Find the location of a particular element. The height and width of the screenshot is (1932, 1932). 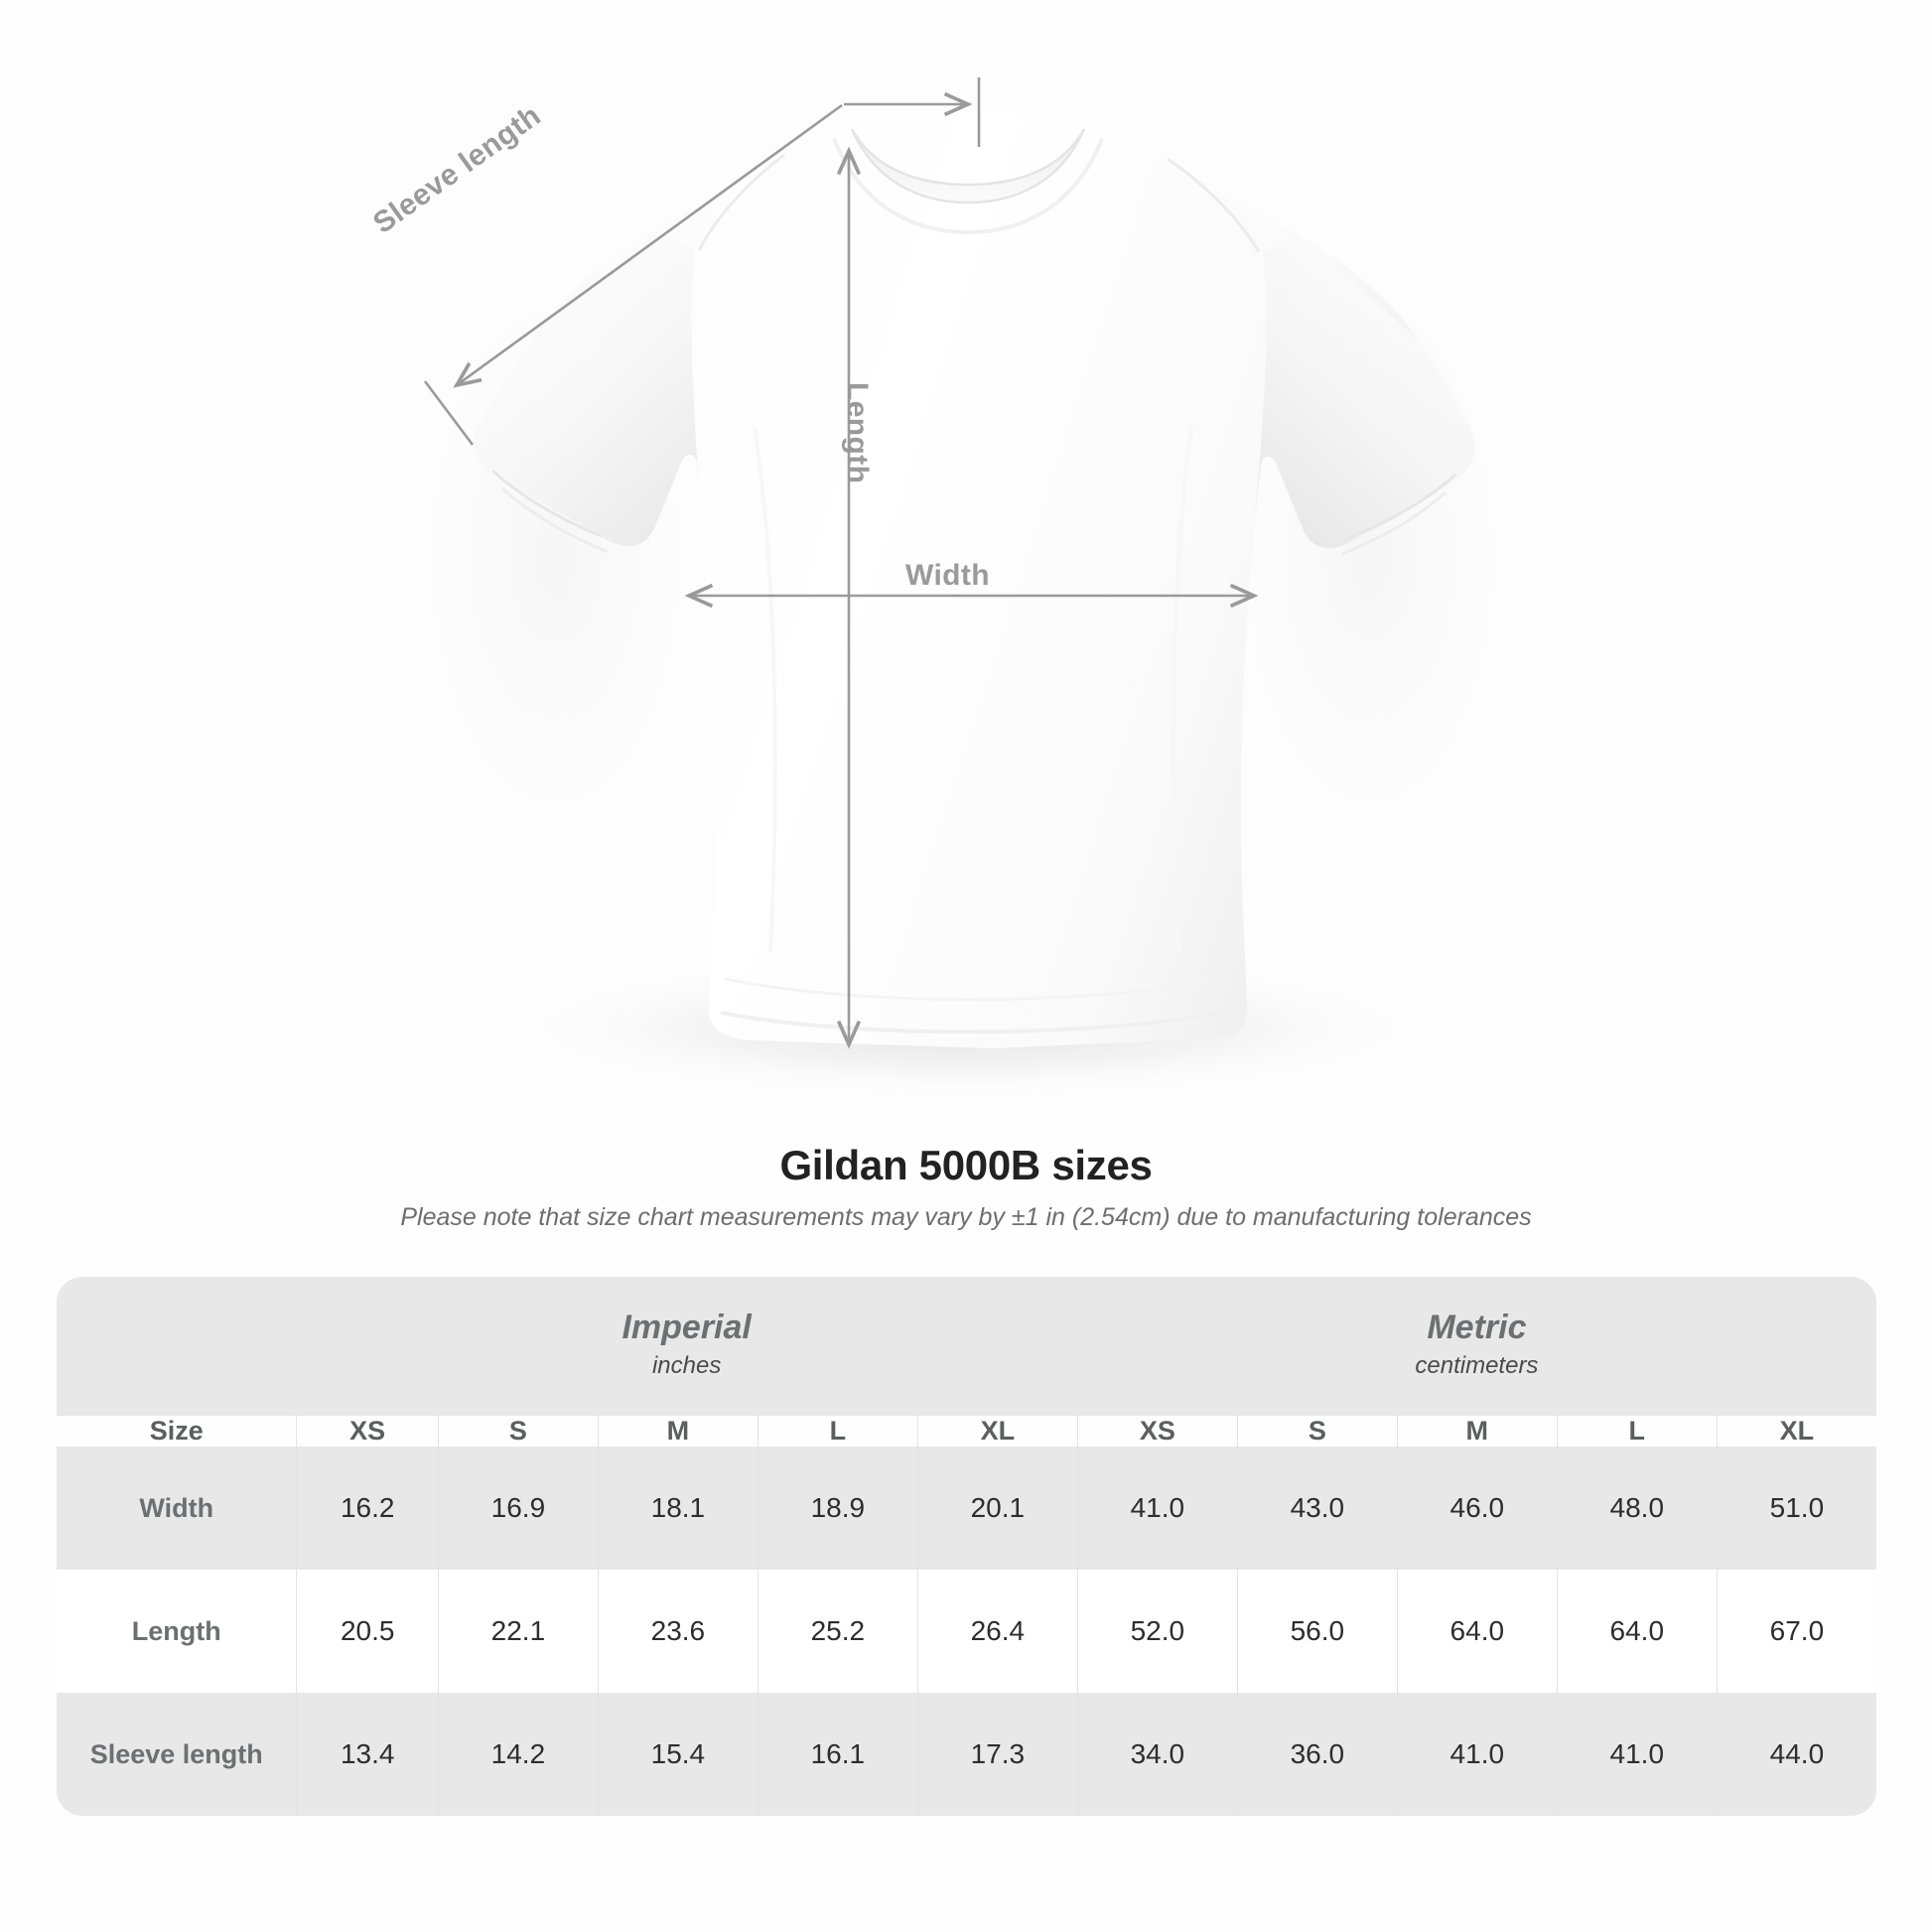

cell-length-metric-l: 64.0 is located at coordinates (1637, 1632).